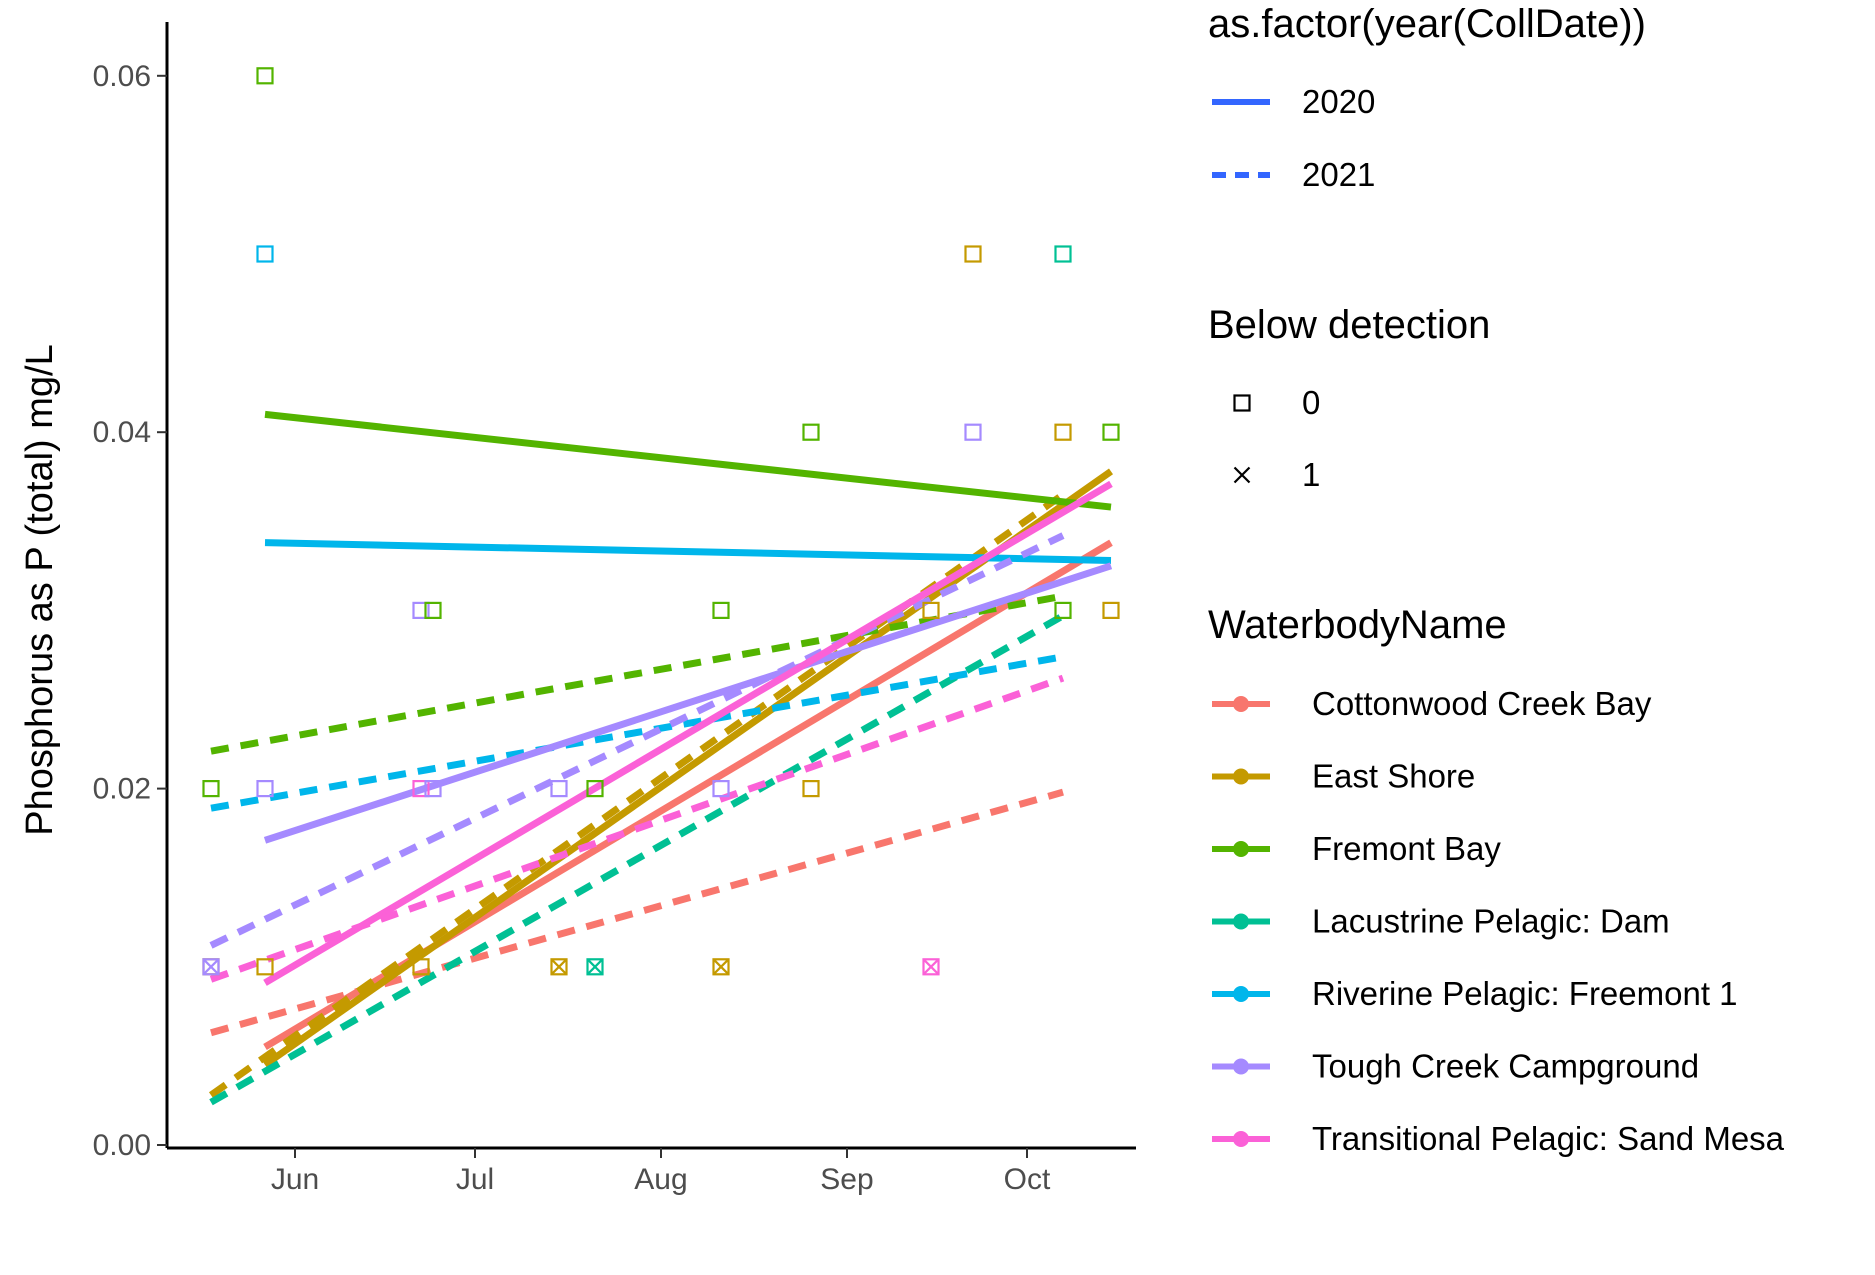 The width and height of the screenshot is (1875, 1275). What do you see at coordinates (1393, 776) in the screenshot?
I see `legend-label-color: East Shore` at bounding box center [1393, 776].